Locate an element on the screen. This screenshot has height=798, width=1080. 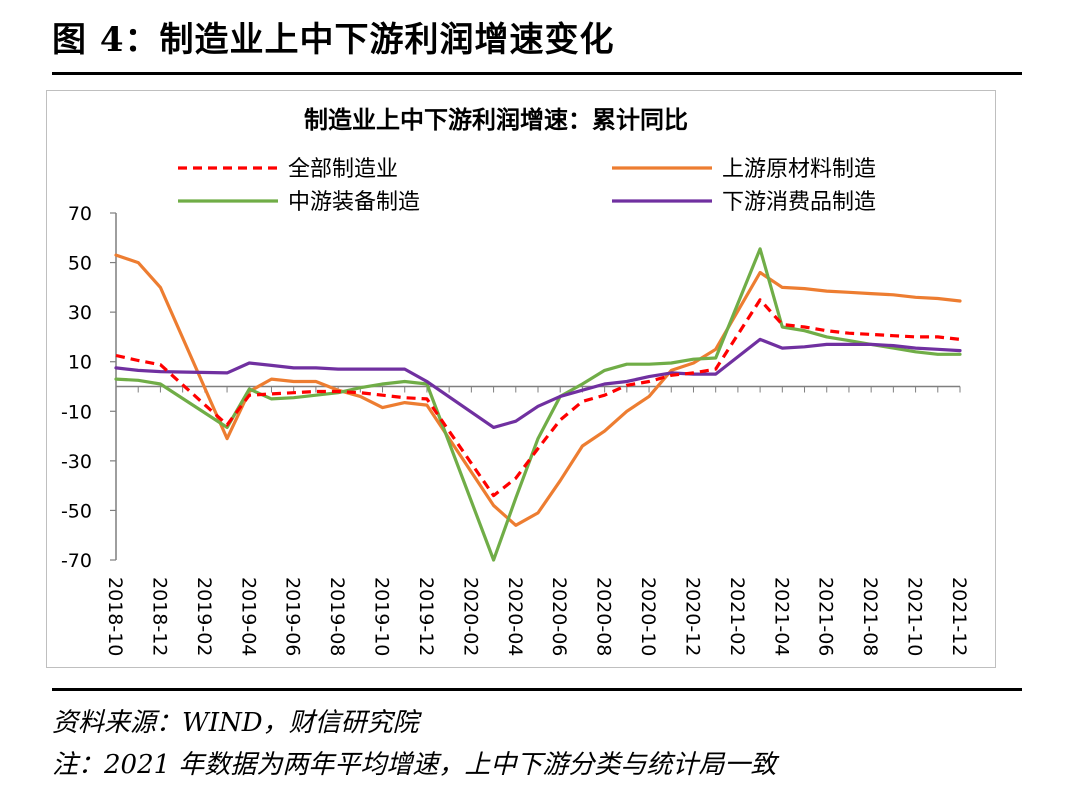
legend-label-upstream: 上游原材料制造 is located at coordinates (799, 169).